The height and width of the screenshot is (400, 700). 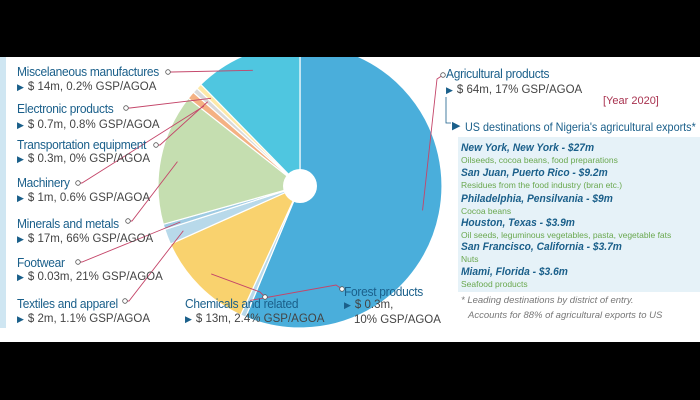 I want to click on label-footwear: Footwear, so click(x=41, y=262).